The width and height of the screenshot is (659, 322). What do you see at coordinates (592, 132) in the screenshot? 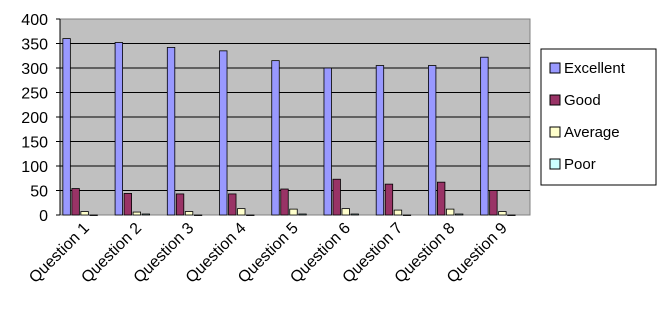
I see `legend-label-average: Average` at bounding box center [592, 132].